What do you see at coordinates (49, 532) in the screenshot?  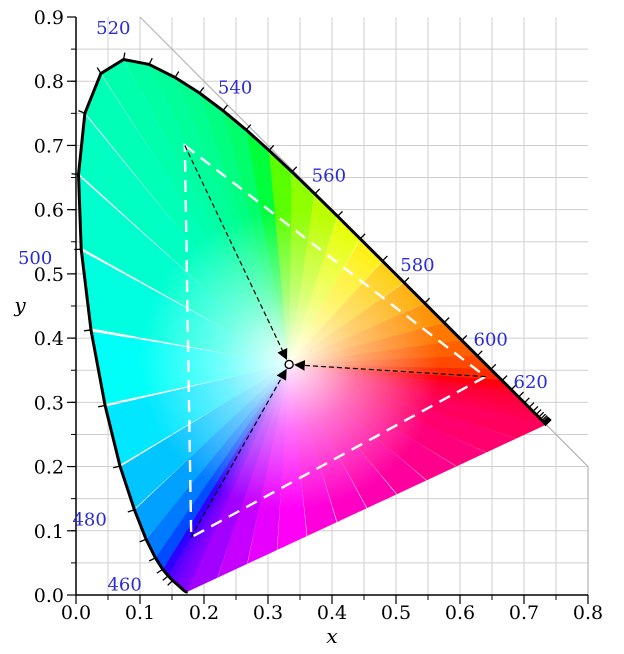 I see `y-tick-label: 0.1` at bounding box center [49, 532].